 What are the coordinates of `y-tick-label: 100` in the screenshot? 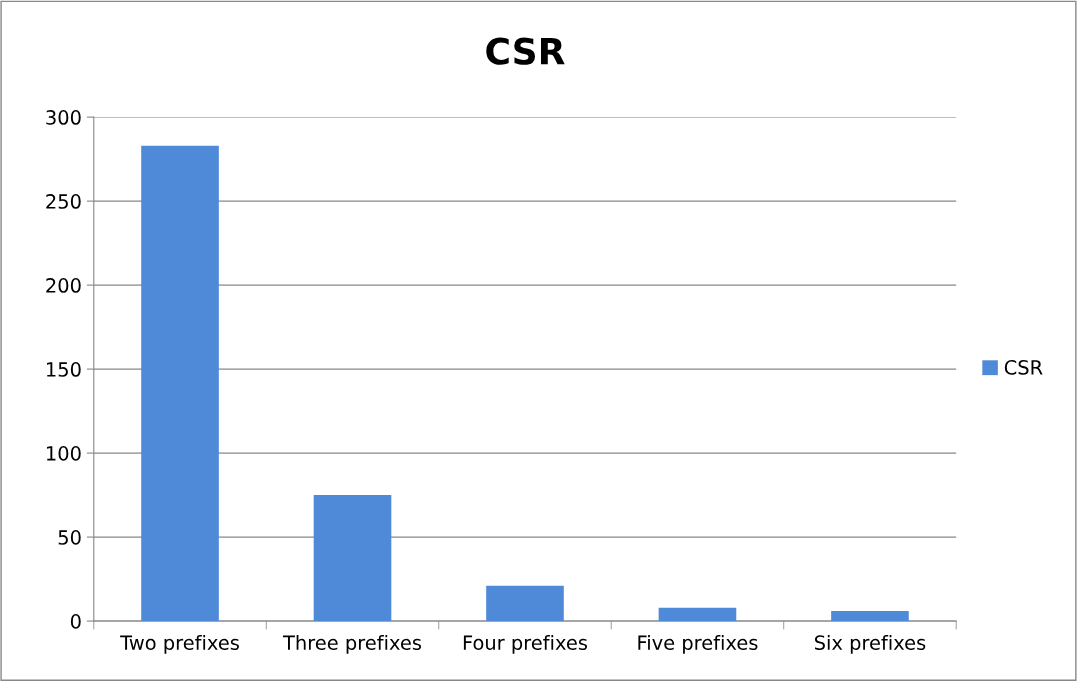 It's located at (64, 453).